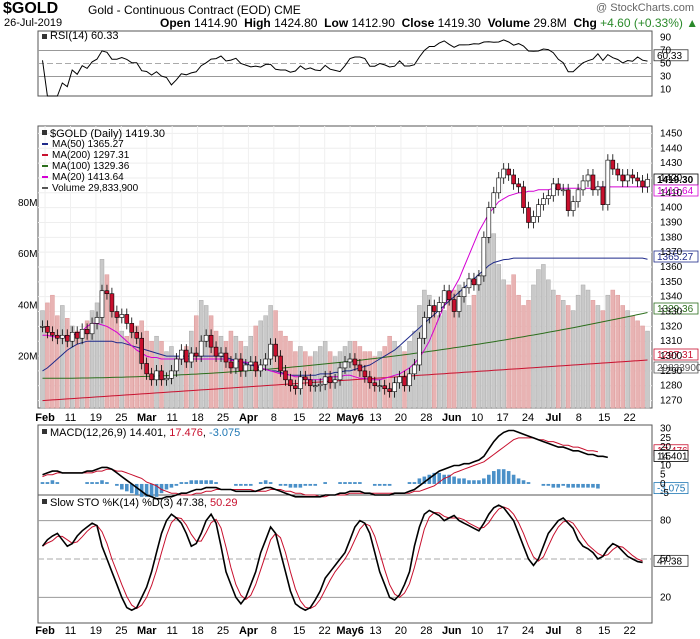  I want to click on badge-text-vol: 29833900, so click(678, 368).